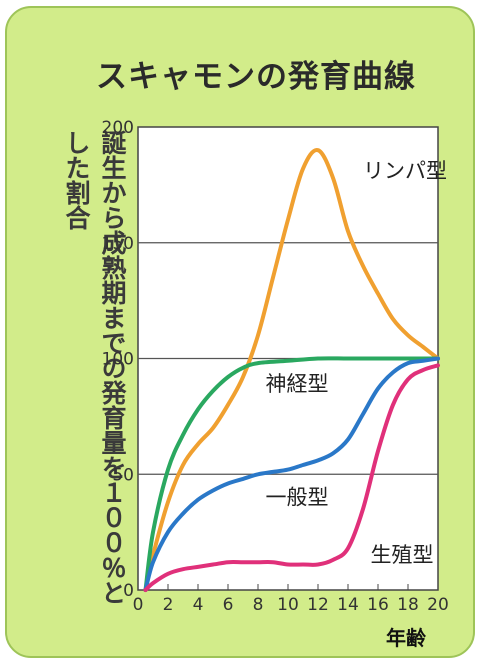 Image resolution: width=483 pixels, height=661 pixels. What do you see at coordinates (118, 360) in the screenshot?
I see `y-tick-label: 100` at bounding box center [118, 360].